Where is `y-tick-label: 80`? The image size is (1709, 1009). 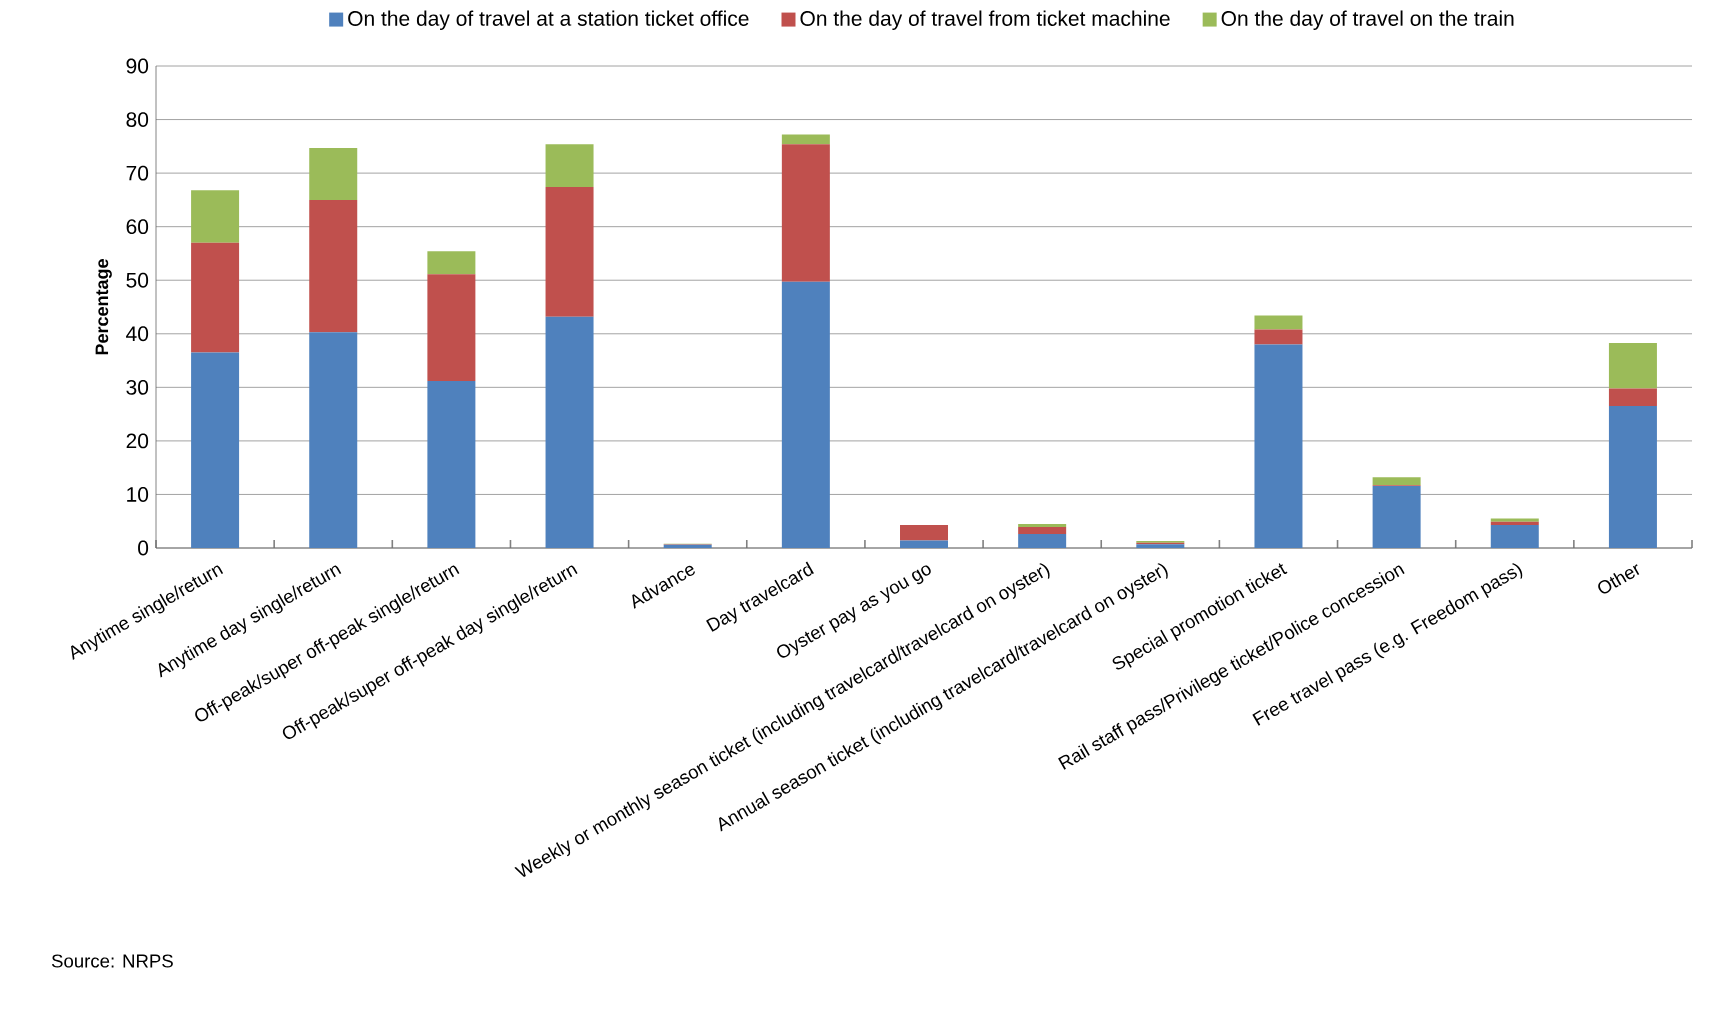 y-tick-label: 80 is located at coordinates (137, 120).